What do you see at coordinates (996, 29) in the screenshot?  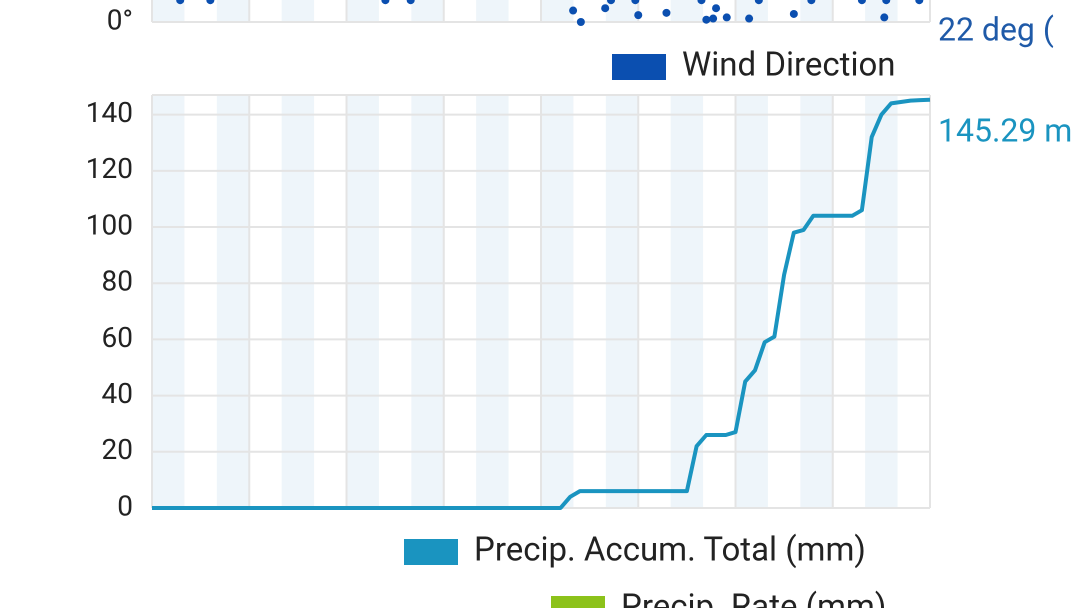 I see `current-value: 22 deg (` at bounding box center [996, 29].